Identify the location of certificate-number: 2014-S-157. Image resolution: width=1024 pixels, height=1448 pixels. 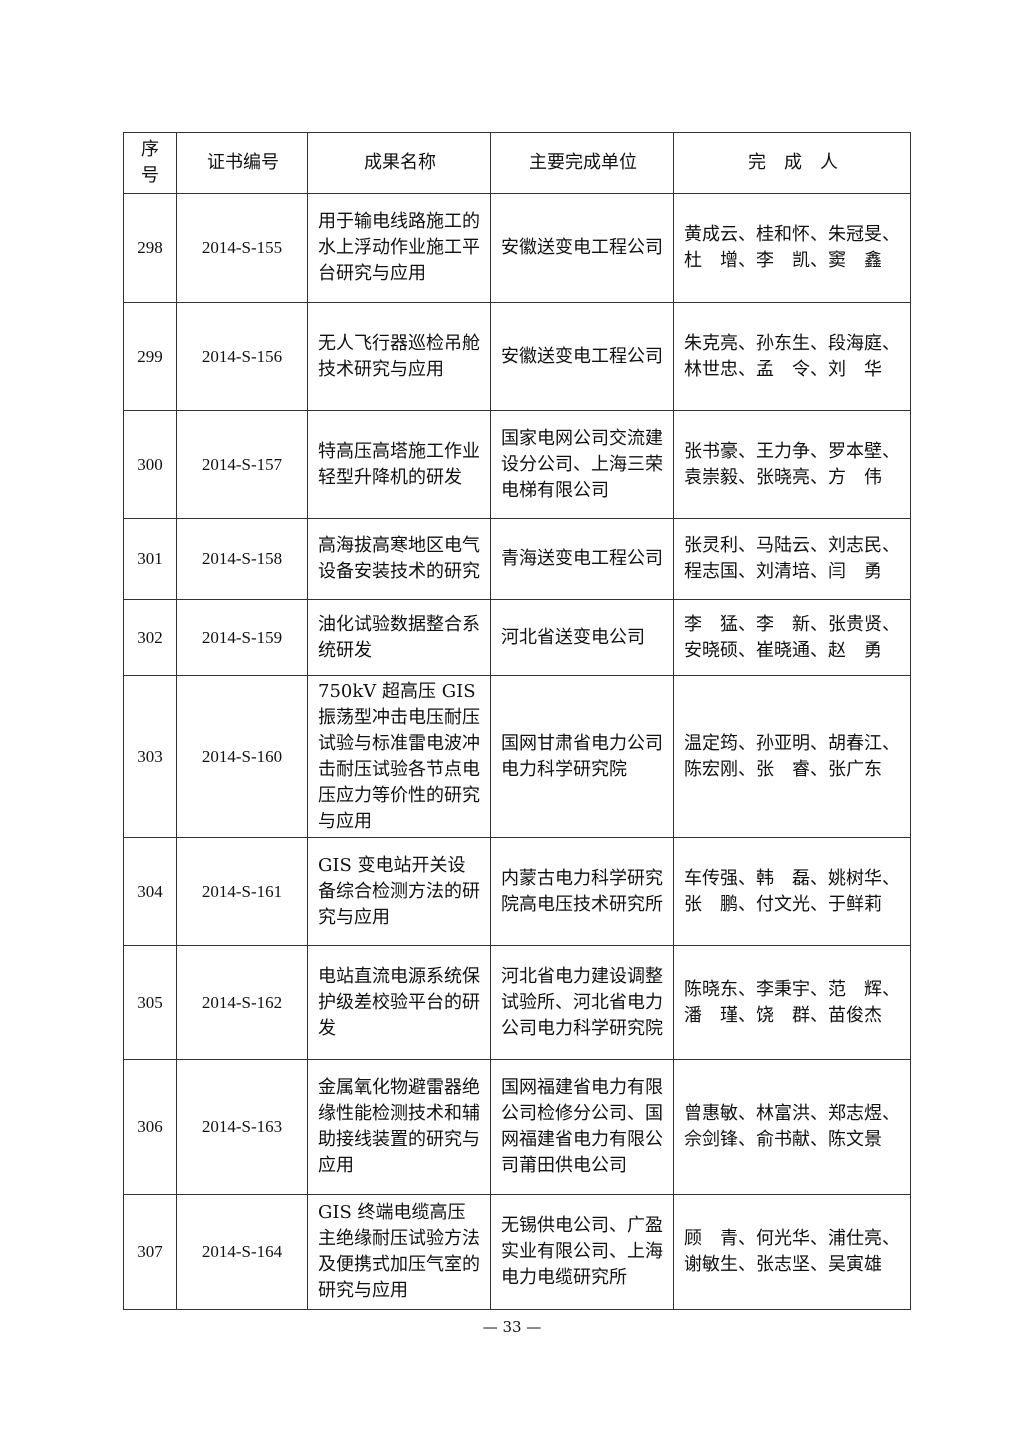
(242, 464).